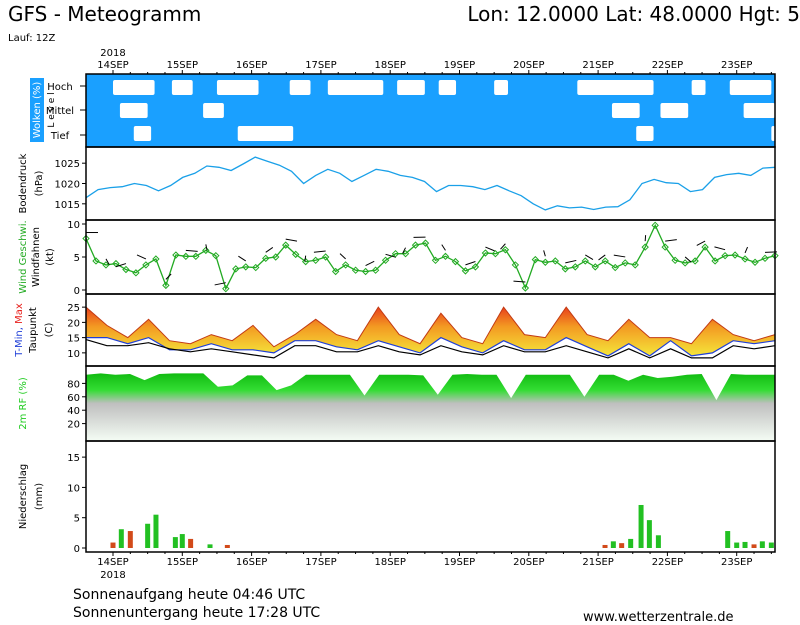 Image resolution: width=800 pixels, height=625 pixels. Describe the element at coordinates (105, 14) in the screenshot. I see `page-title: GFS - Meteogramm` at that location.